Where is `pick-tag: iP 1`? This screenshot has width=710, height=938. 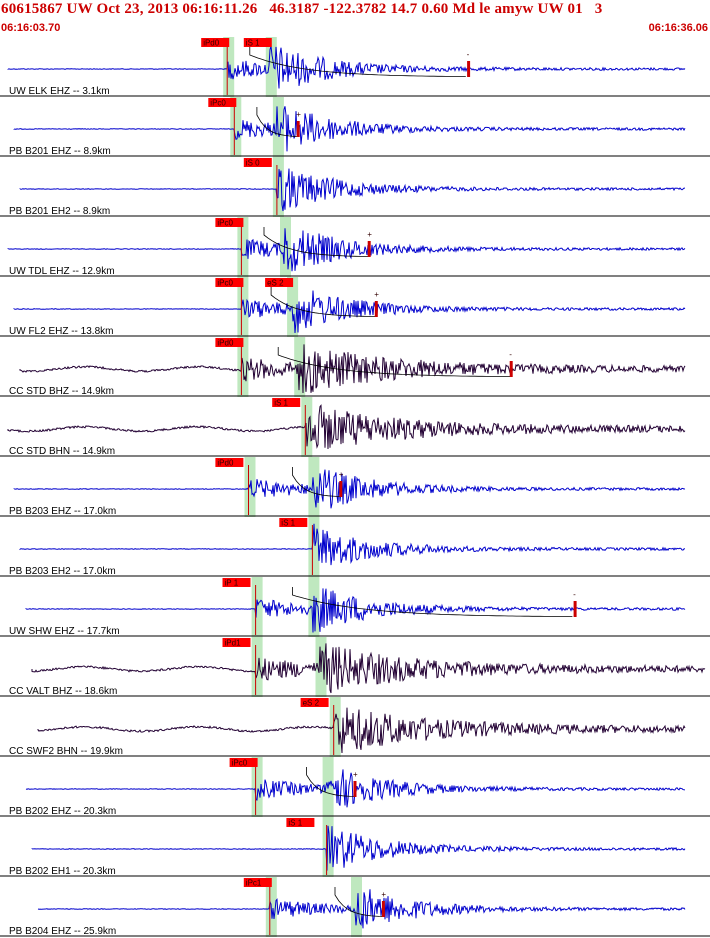 pick-tag: iP 1 is located at coordinates (236, 583).